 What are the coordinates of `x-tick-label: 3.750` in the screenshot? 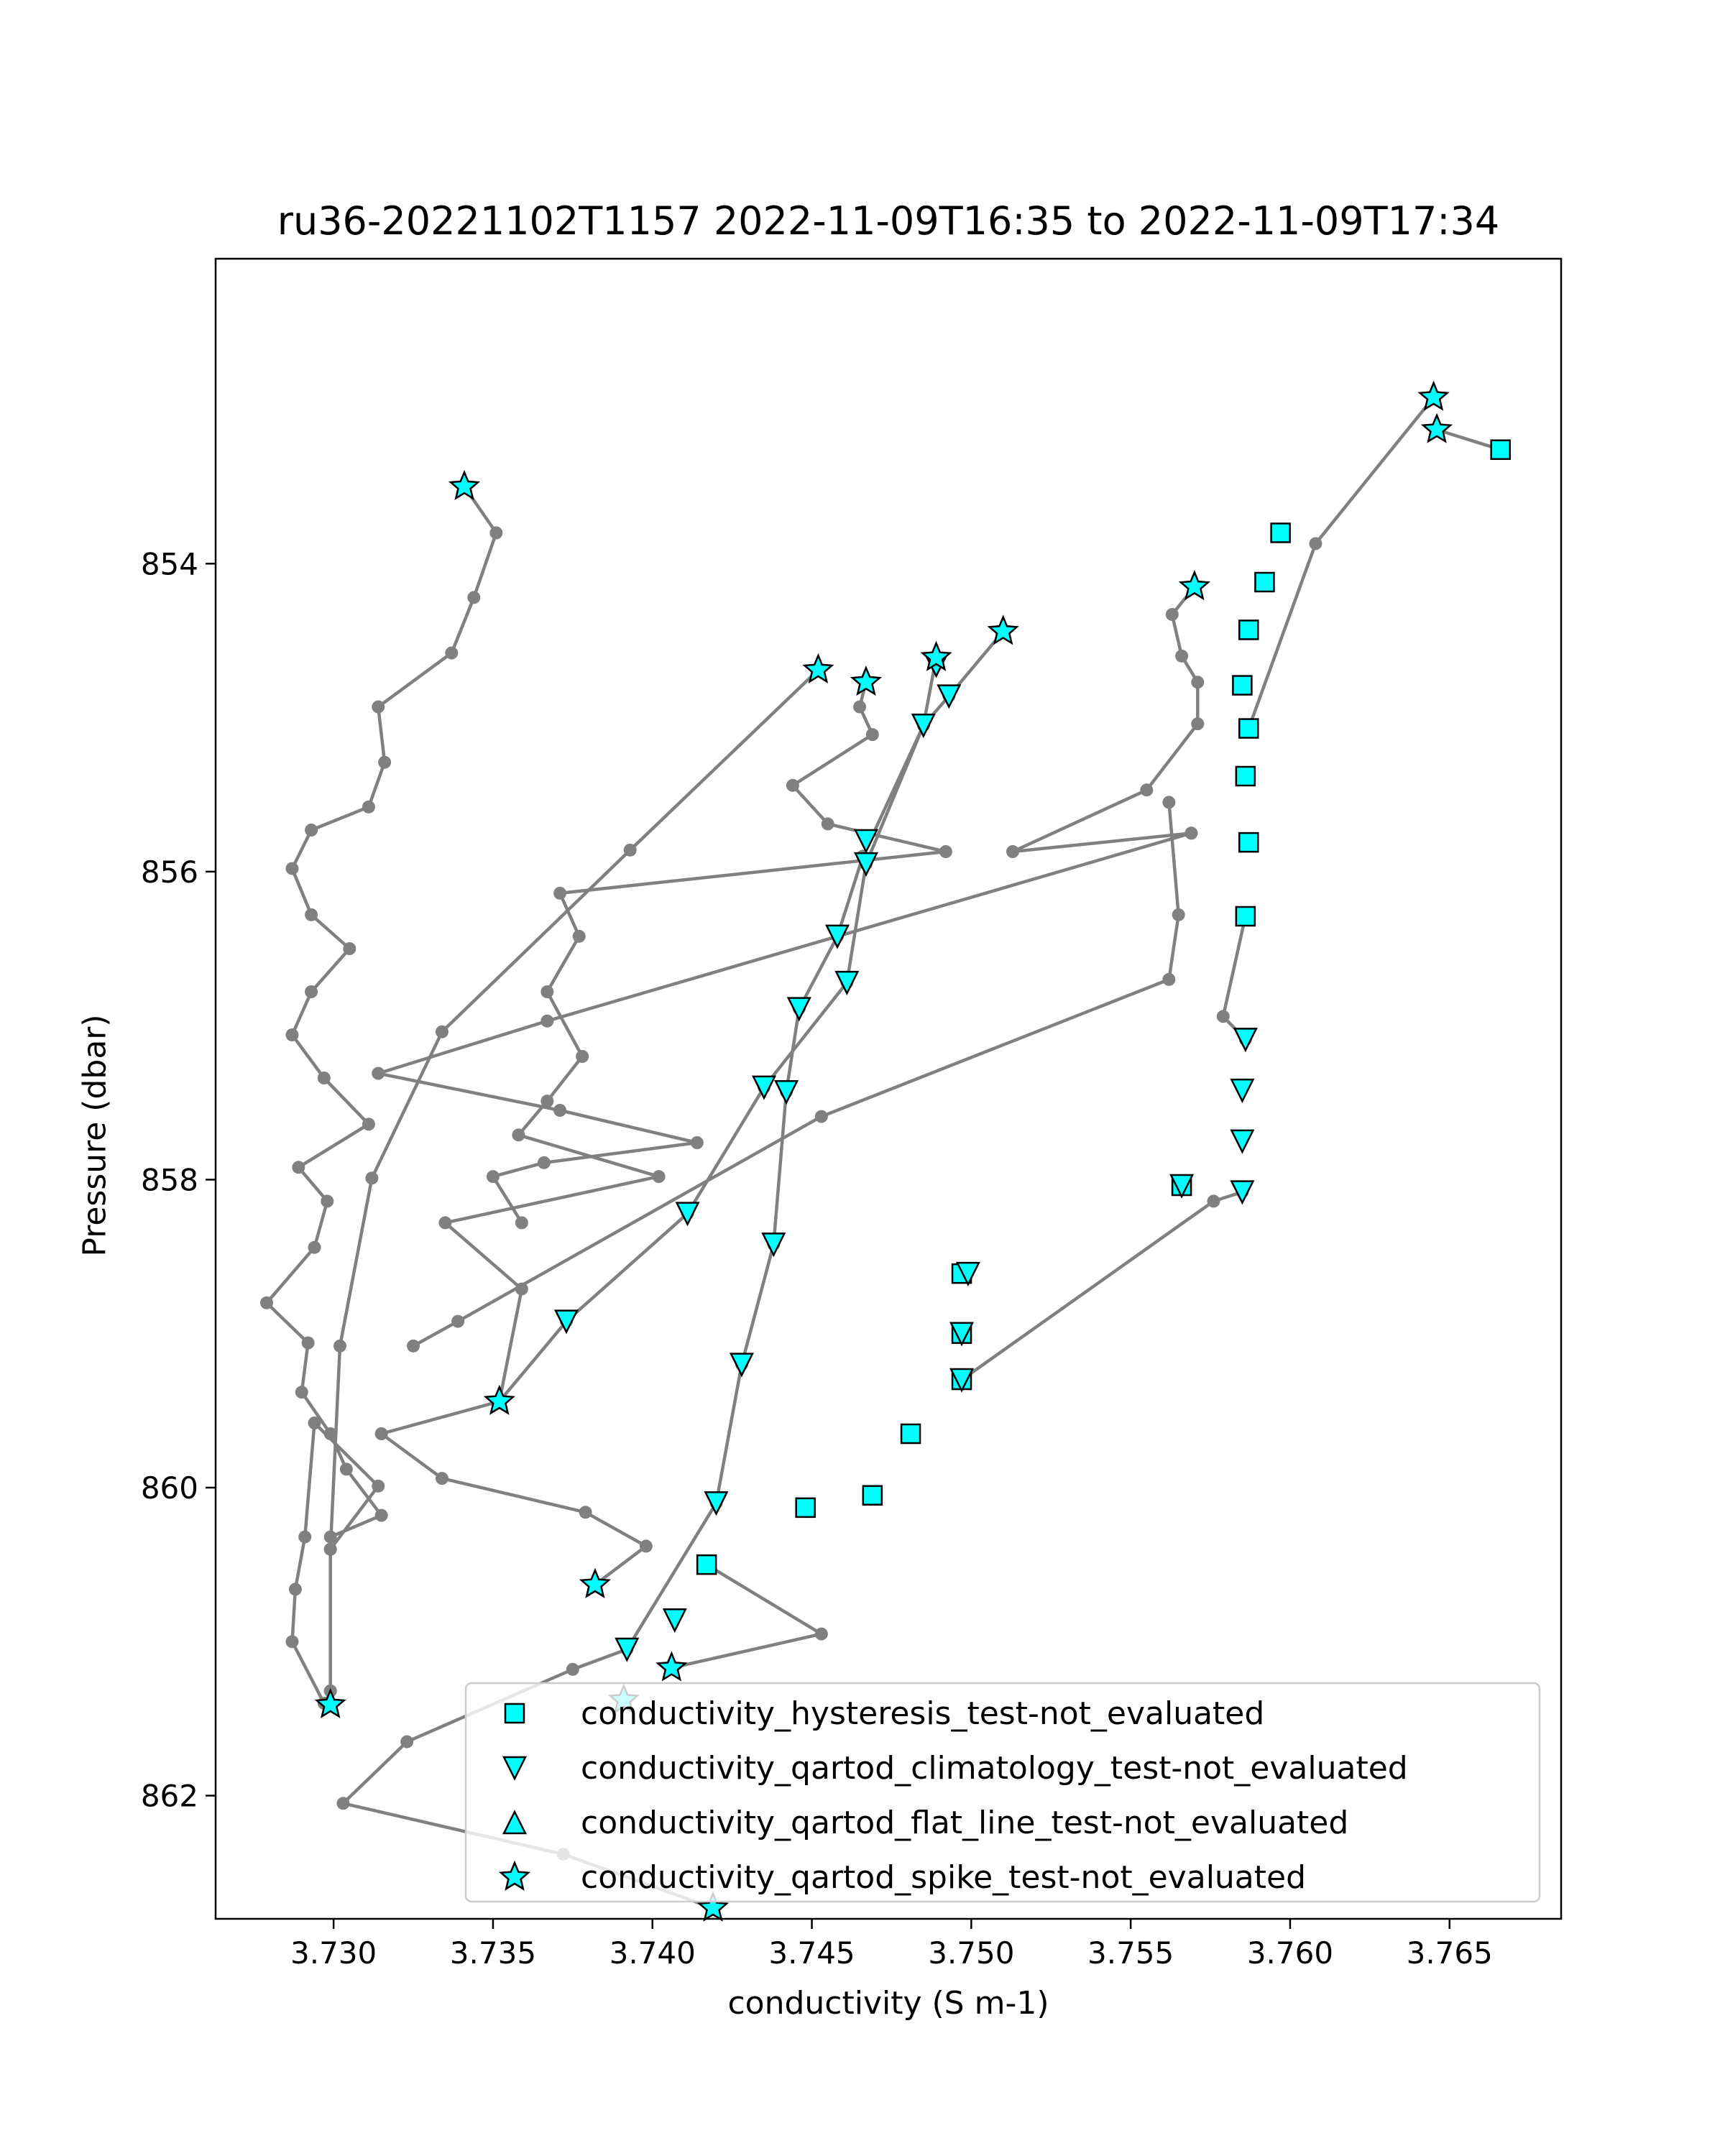 It's located at (971, 1953).